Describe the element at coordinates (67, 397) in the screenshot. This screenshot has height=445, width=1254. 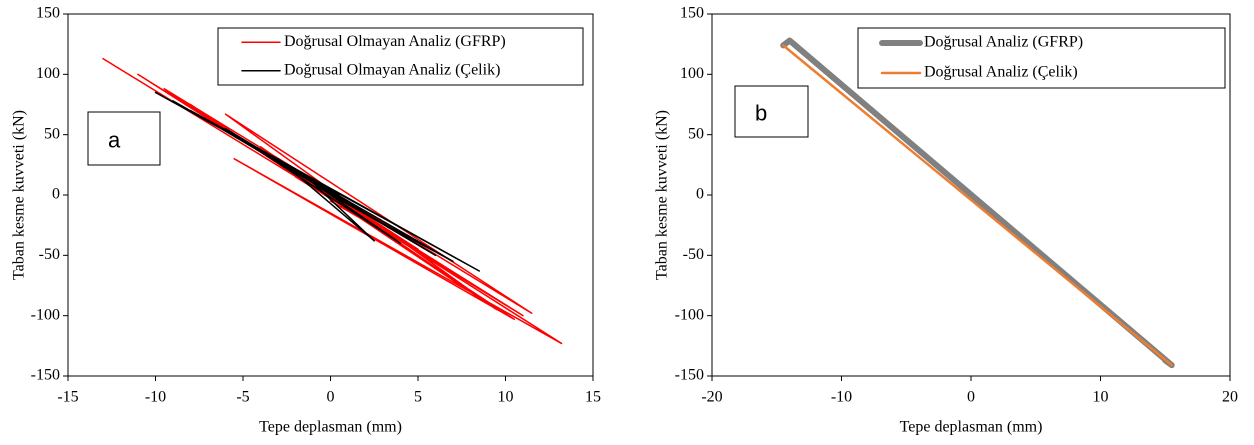
I see `x-tick-label: -15` at that location.